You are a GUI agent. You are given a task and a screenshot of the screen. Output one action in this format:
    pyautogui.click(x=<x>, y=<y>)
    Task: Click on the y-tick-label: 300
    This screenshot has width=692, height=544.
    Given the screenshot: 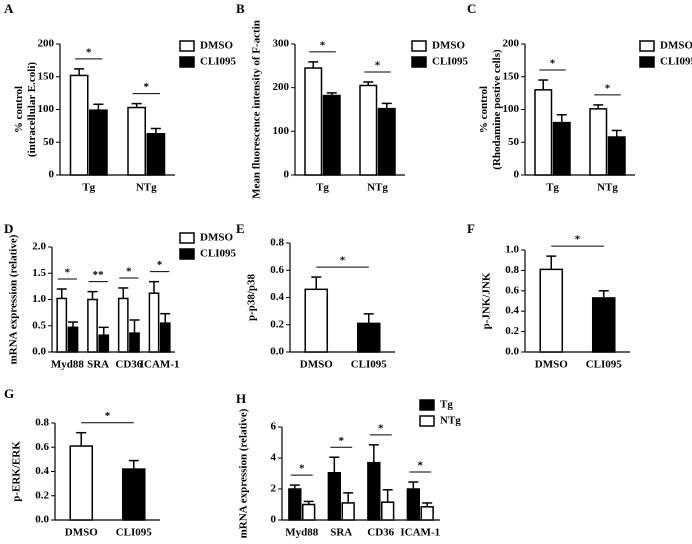 What is the action you would take?
    pyautogui.click(x=281, y=44)
    